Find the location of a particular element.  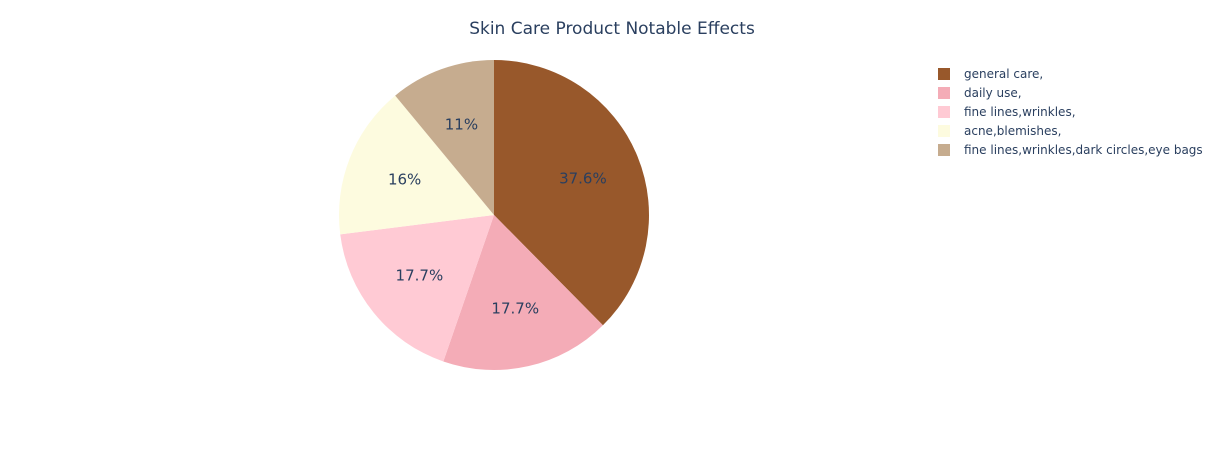

slice-labels: 37.6% 17.7% 17.7% 16% 11% is located at coordinates (497, 217).